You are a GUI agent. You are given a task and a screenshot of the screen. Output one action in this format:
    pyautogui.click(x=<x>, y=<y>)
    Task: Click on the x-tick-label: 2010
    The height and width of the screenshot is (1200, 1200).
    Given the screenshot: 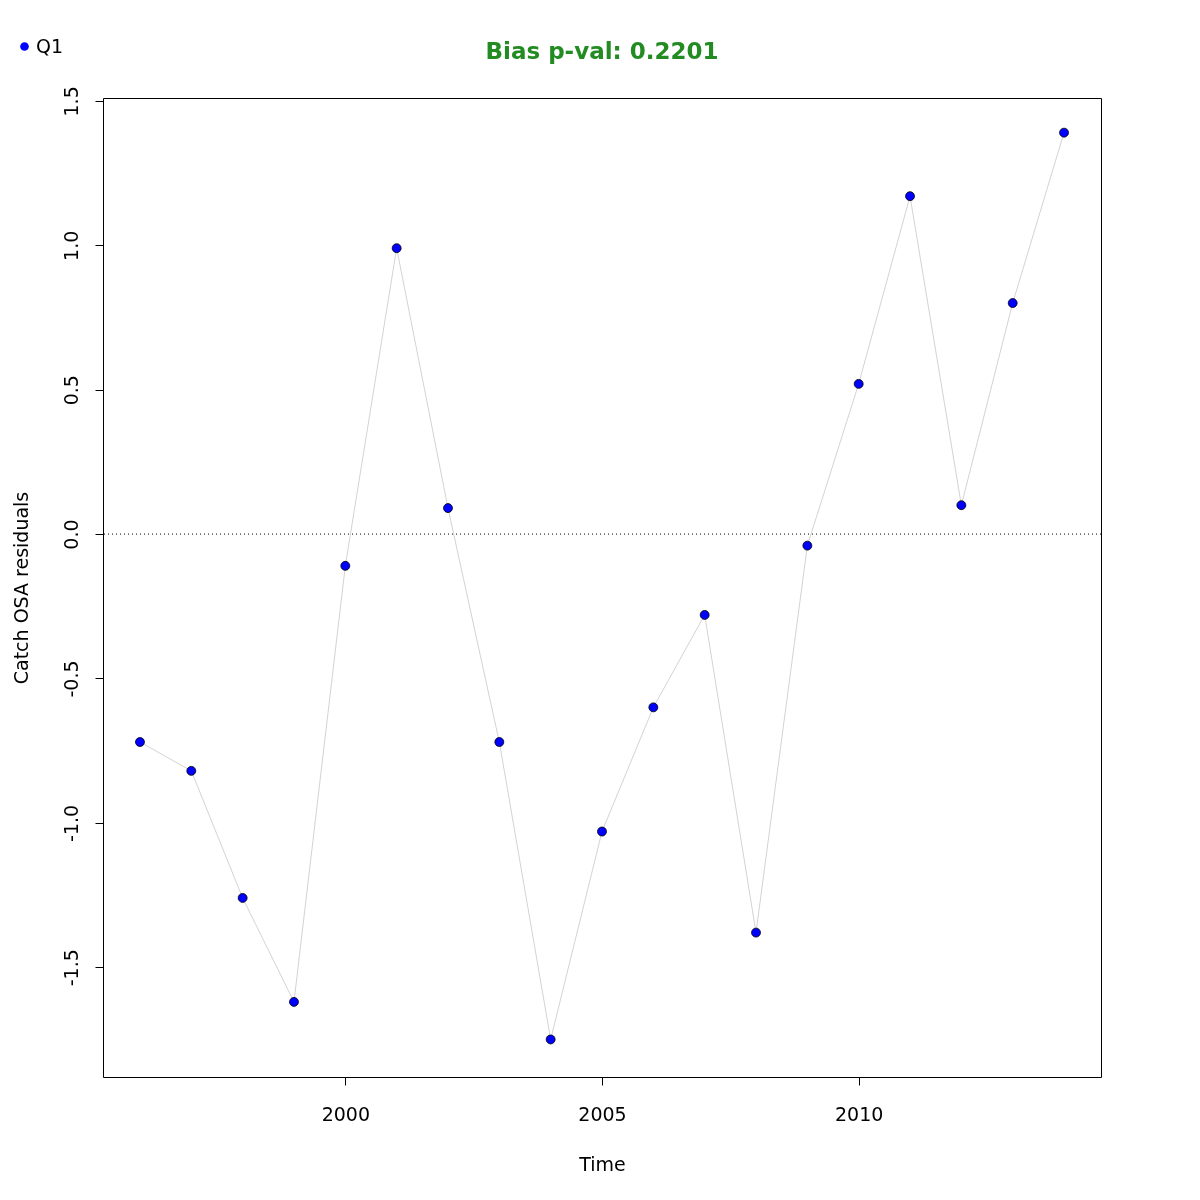 What is the action you would take?
    pyautogui.click(x=859, y=1113)
    